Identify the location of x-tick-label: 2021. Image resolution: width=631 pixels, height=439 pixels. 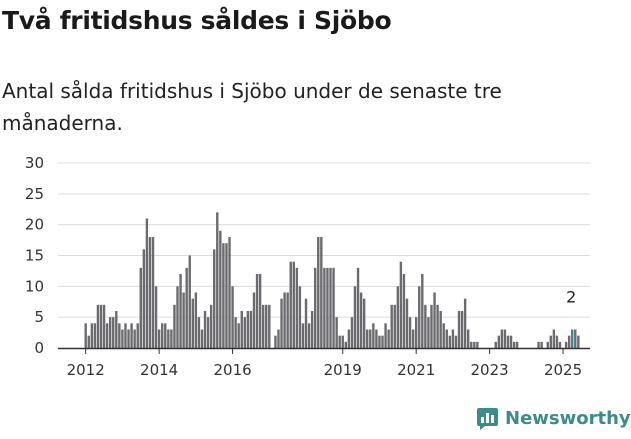
(416, 370).